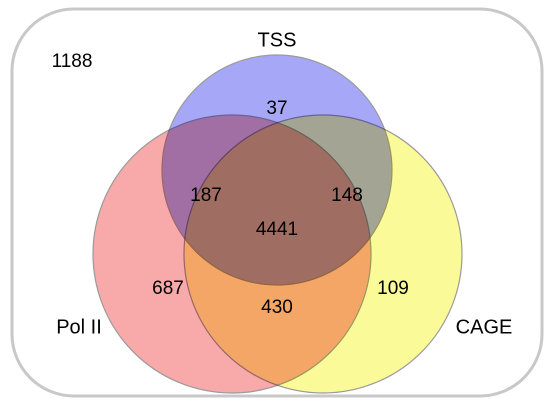  I want to click on set-label-tss: TSS, so click(277, 40).